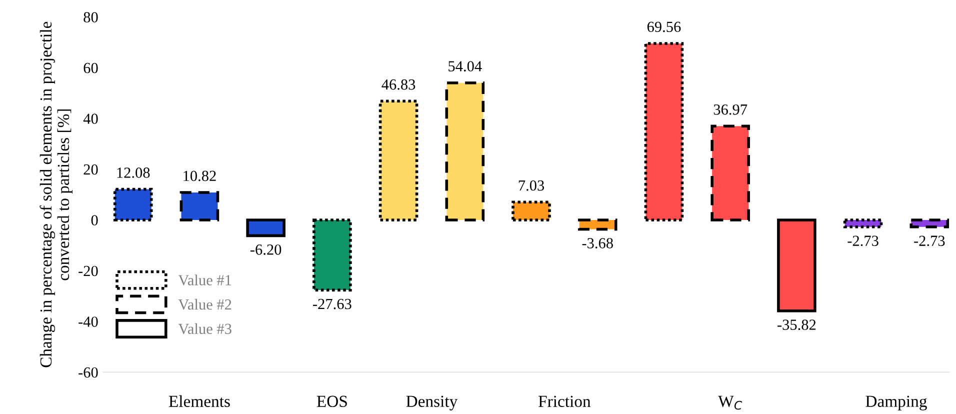 The height and width of the screenshot is (414, 956). I want to click on y-tick-label: 0, so click(94, 220).